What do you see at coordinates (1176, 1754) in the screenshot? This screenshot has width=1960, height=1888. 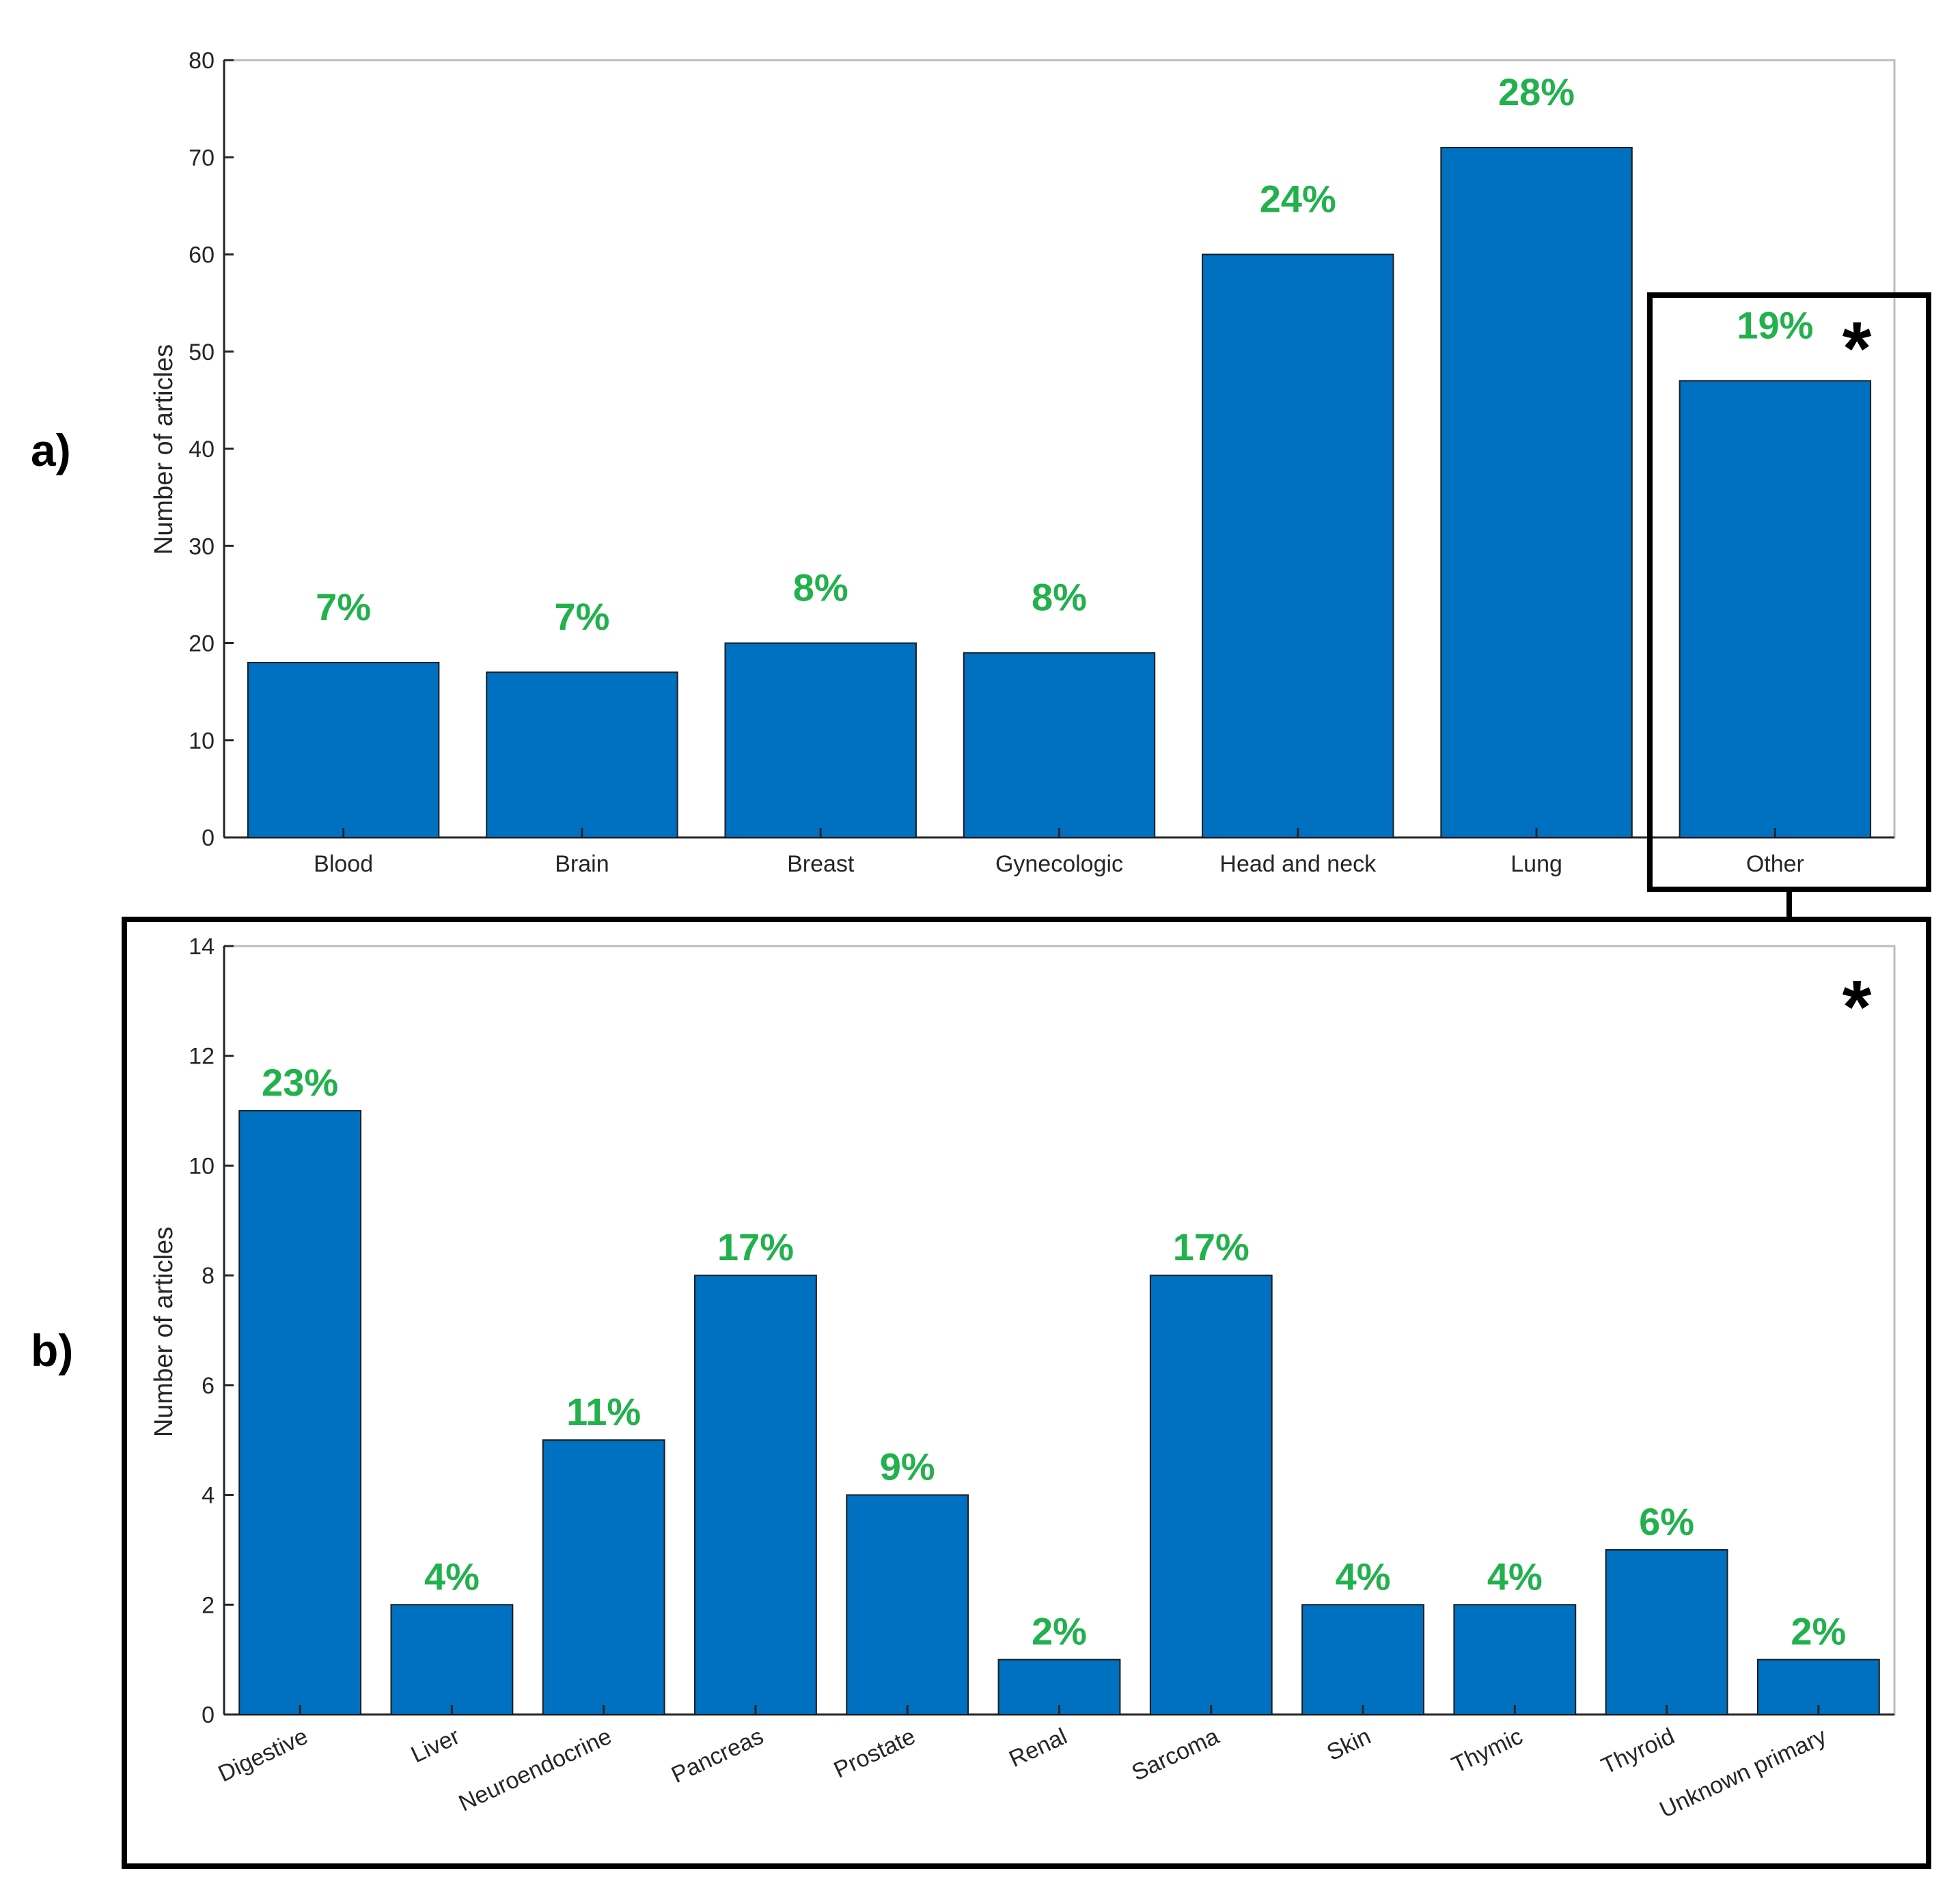 I see `x-tick-label: Sarcoma` at bounding box center [1176, 1754].